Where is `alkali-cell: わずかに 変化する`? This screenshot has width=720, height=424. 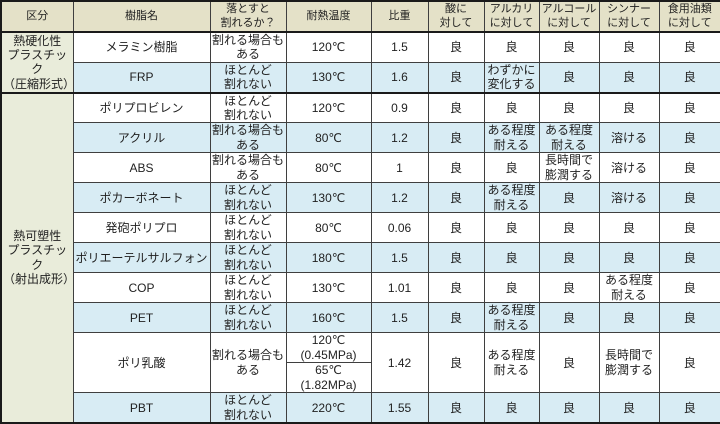 alkali-cell: わずかに 変化する is located at coordinates (511, 77).